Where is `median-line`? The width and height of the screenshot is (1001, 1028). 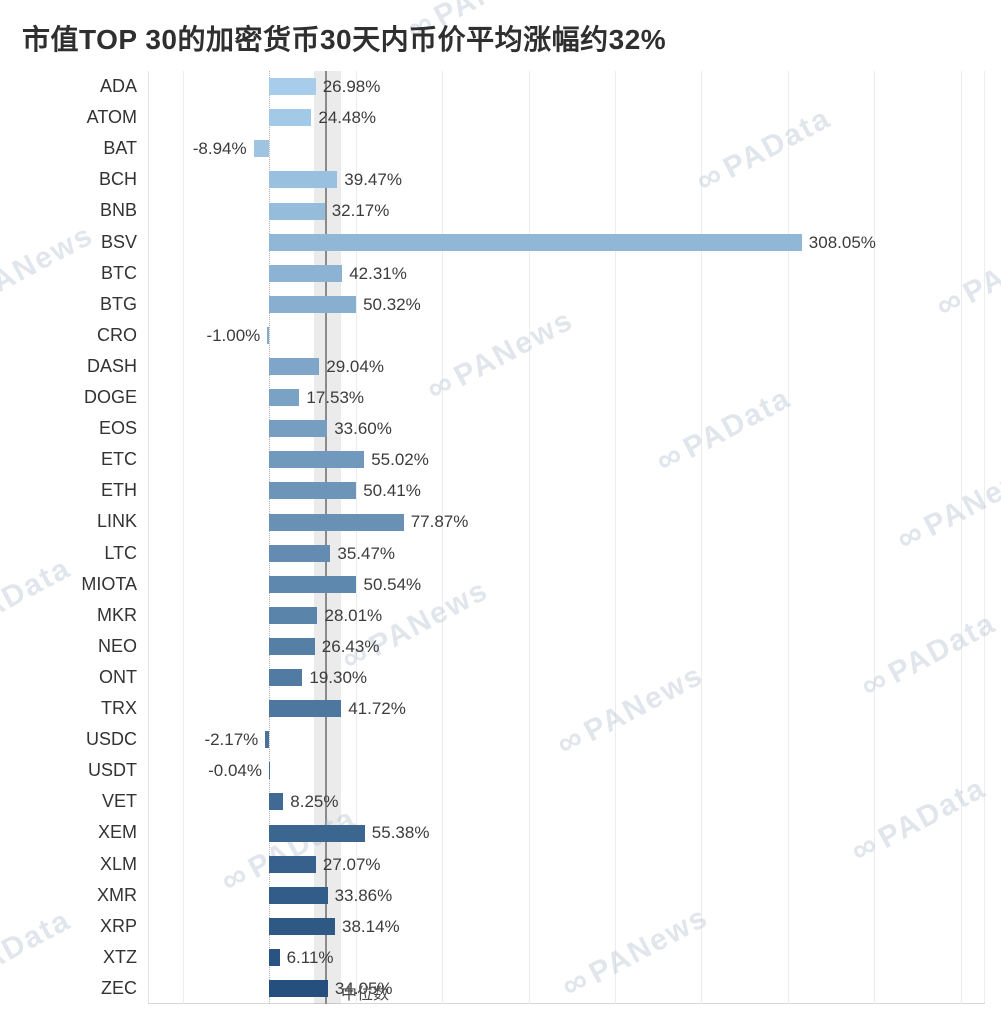
median-line is located at coordinates (325, 537).